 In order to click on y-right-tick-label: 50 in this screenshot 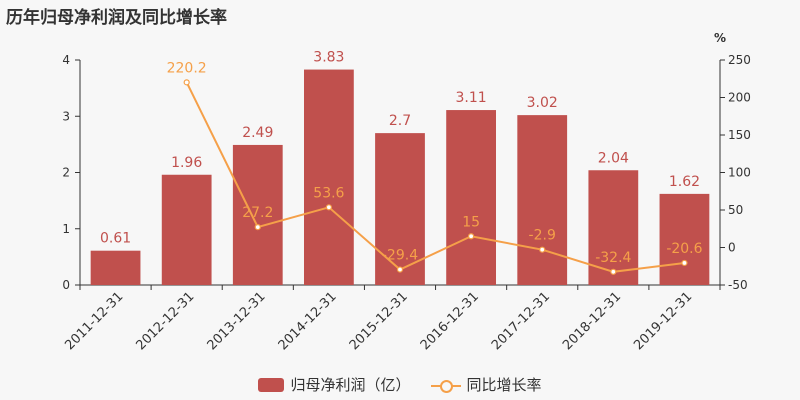, I will do `click(735, 210)`.